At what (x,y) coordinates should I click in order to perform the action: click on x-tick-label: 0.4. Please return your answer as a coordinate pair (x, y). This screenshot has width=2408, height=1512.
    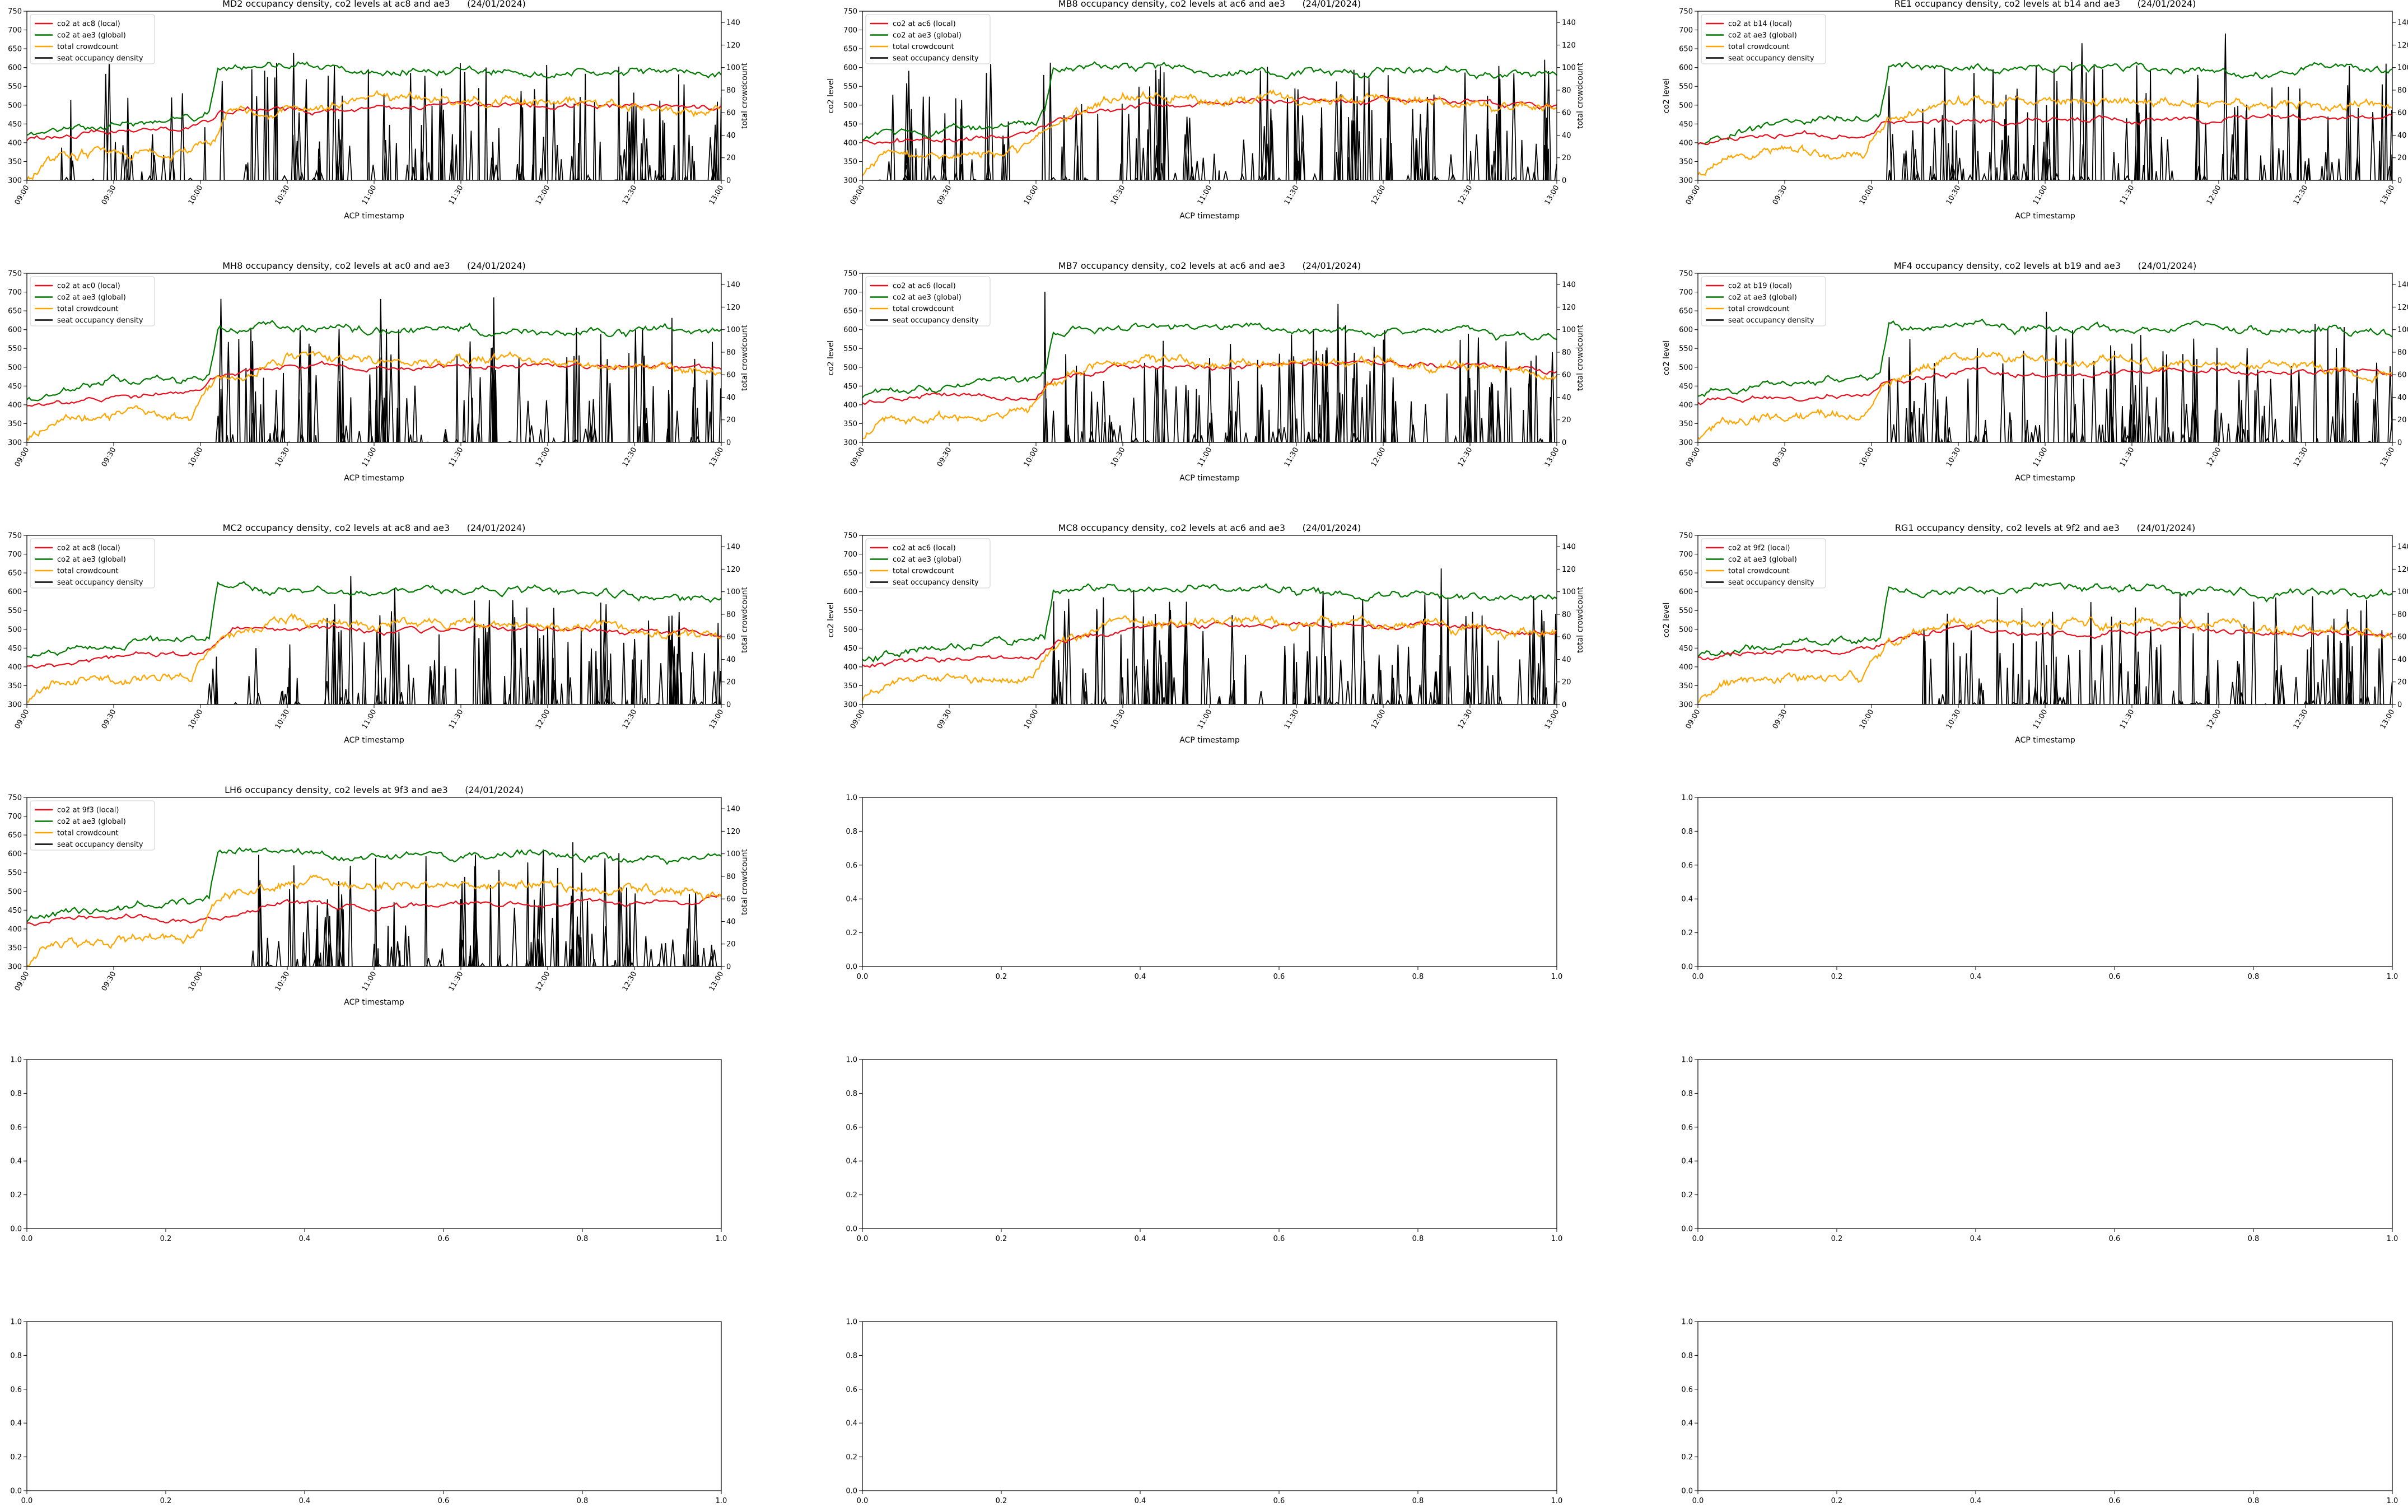
    Looking at the image, I should click on (1141, 1501).